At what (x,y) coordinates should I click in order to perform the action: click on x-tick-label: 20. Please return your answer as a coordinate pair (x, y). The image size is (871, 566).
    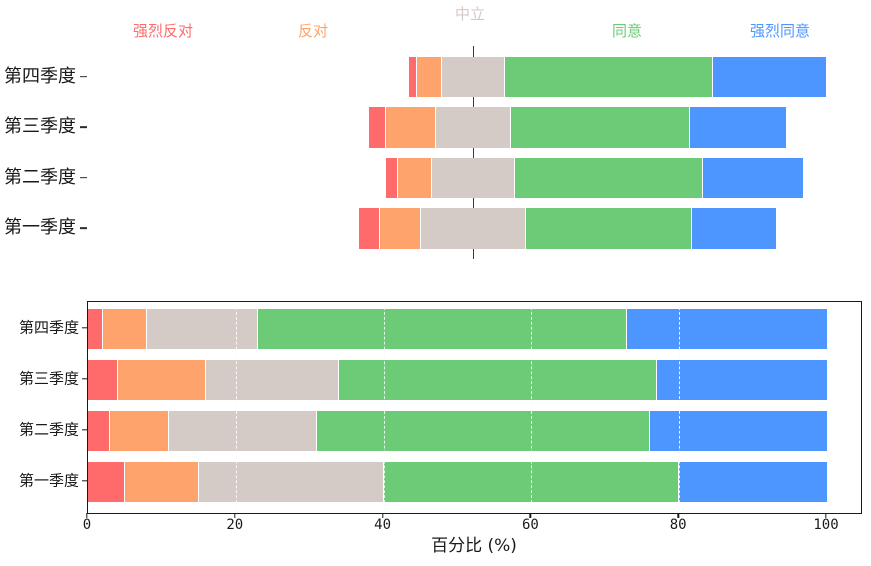
    Looking at the image, I should click on (235, 525).